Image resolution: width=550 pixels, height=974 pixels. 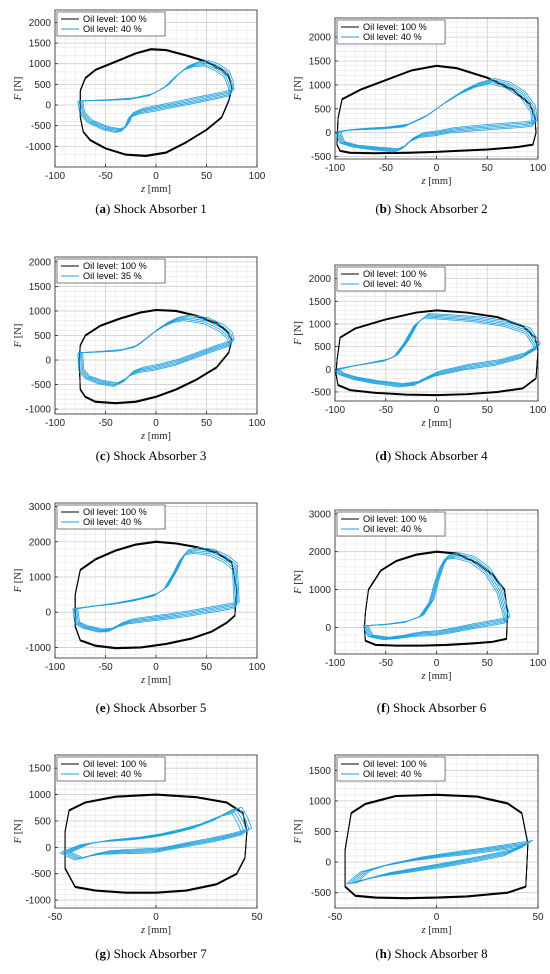 What do you see at coordinates (151, 208) in the screenshot?
I see `subfigure-caption: (a) Shock Absorber 1` at bounding box center [151, 208].